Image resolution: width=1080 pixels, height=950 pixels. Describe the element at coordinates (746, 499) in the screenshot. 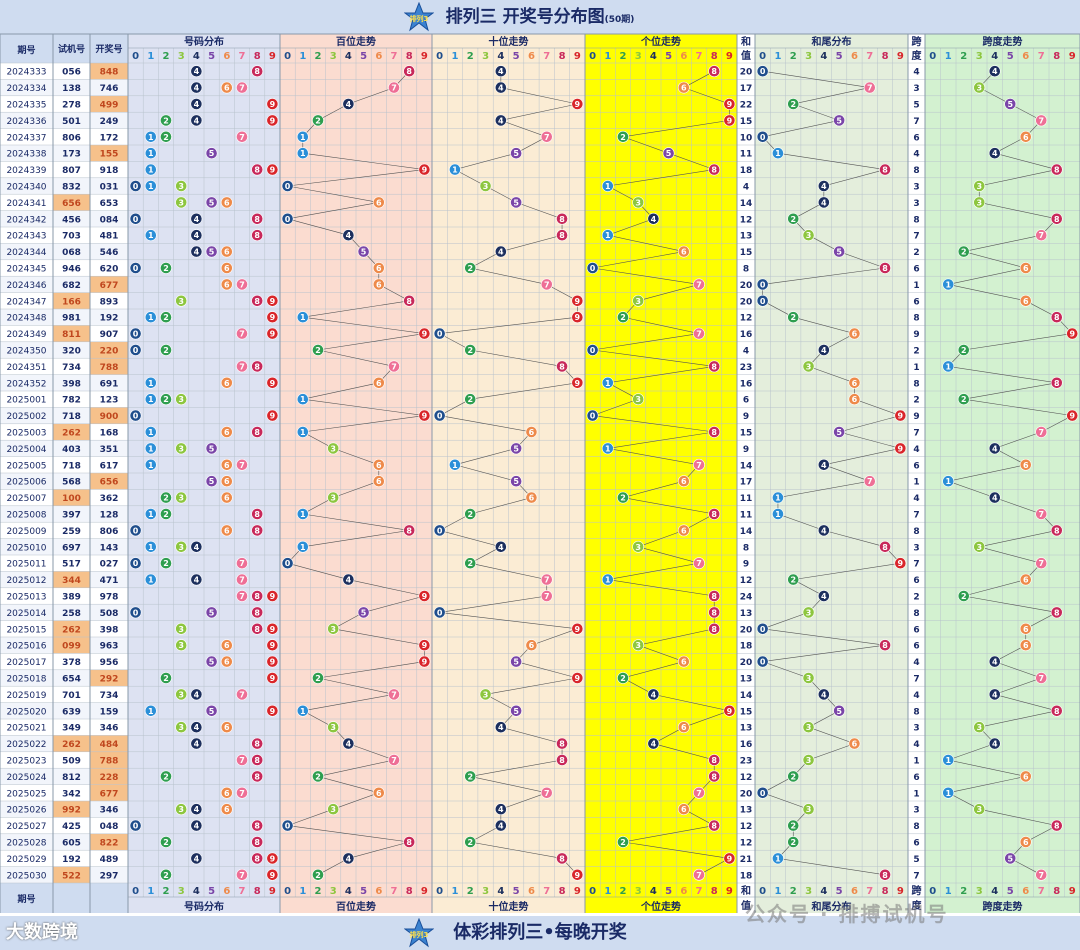

I see `sum-value-cell: 11` at that location.